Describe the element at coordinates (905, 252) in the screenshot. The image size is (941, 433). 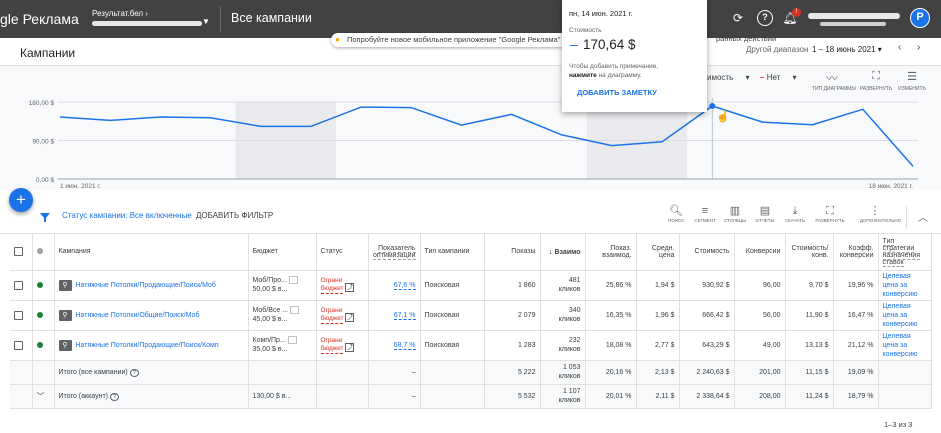
I see `bid-strategy-header: Тип стратегии назначения ставок` at that location.